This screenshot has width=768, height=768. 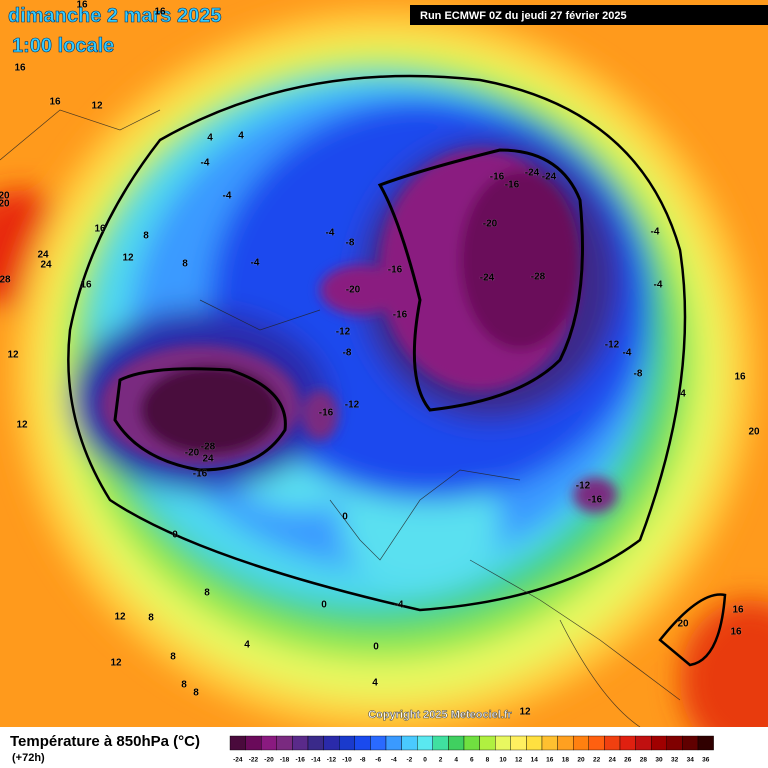 I want to click on run-label: Run ECMWF 0Z du jeudi 27 février 2025, so click(x=523, y=16).